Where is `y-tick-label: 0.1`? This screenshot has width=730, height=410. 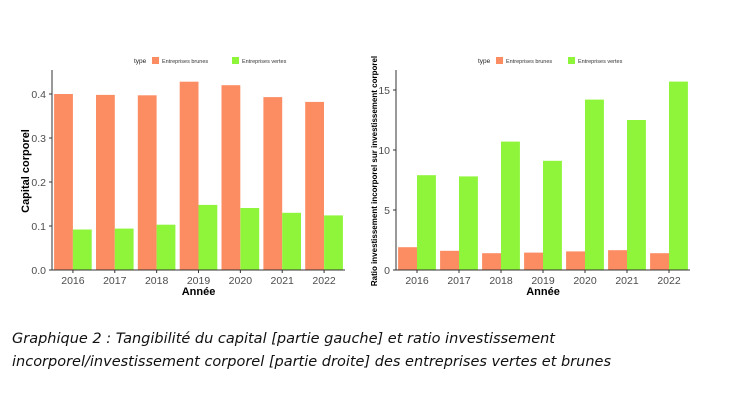 y-tick-label: 0.1 is located at coordinates (38, 227).